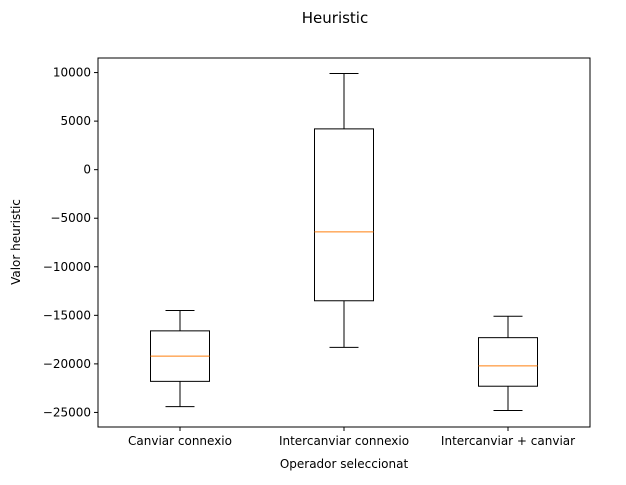  What do you see at coordinates (180, 441) in the screenshot?
I see `x-tick-label: Canviar connexio` at bounding box center [180, 441].